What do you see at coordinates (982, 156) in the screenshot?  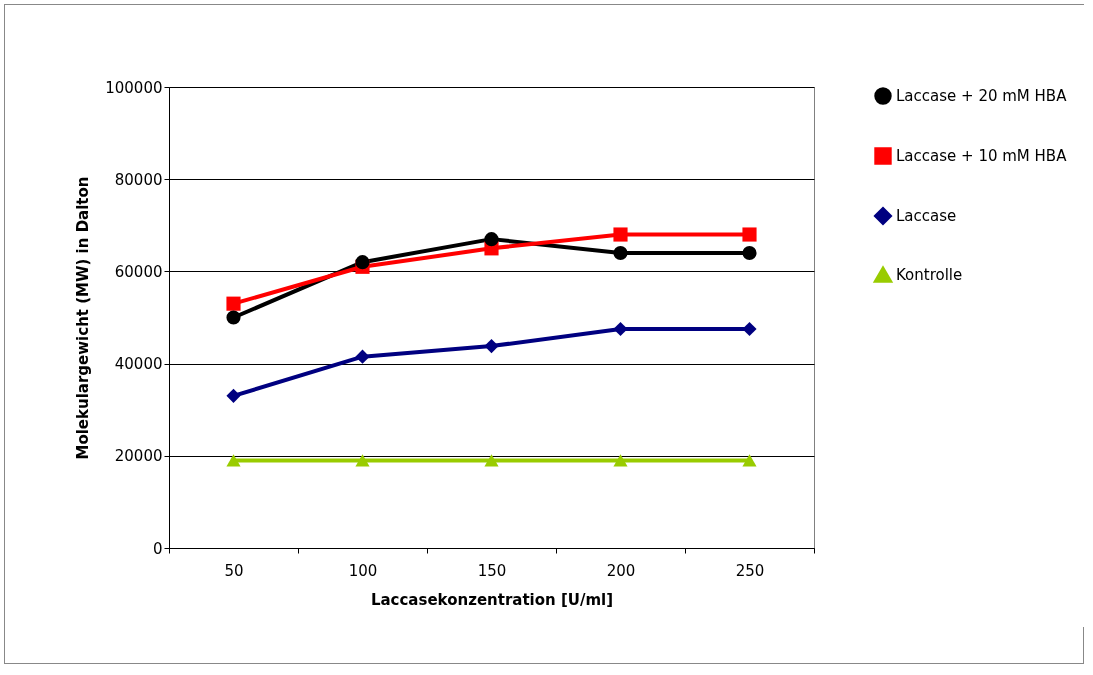 I see `legend-label: Laccase + 10 mM HBA` at bounding box center [982, 156].